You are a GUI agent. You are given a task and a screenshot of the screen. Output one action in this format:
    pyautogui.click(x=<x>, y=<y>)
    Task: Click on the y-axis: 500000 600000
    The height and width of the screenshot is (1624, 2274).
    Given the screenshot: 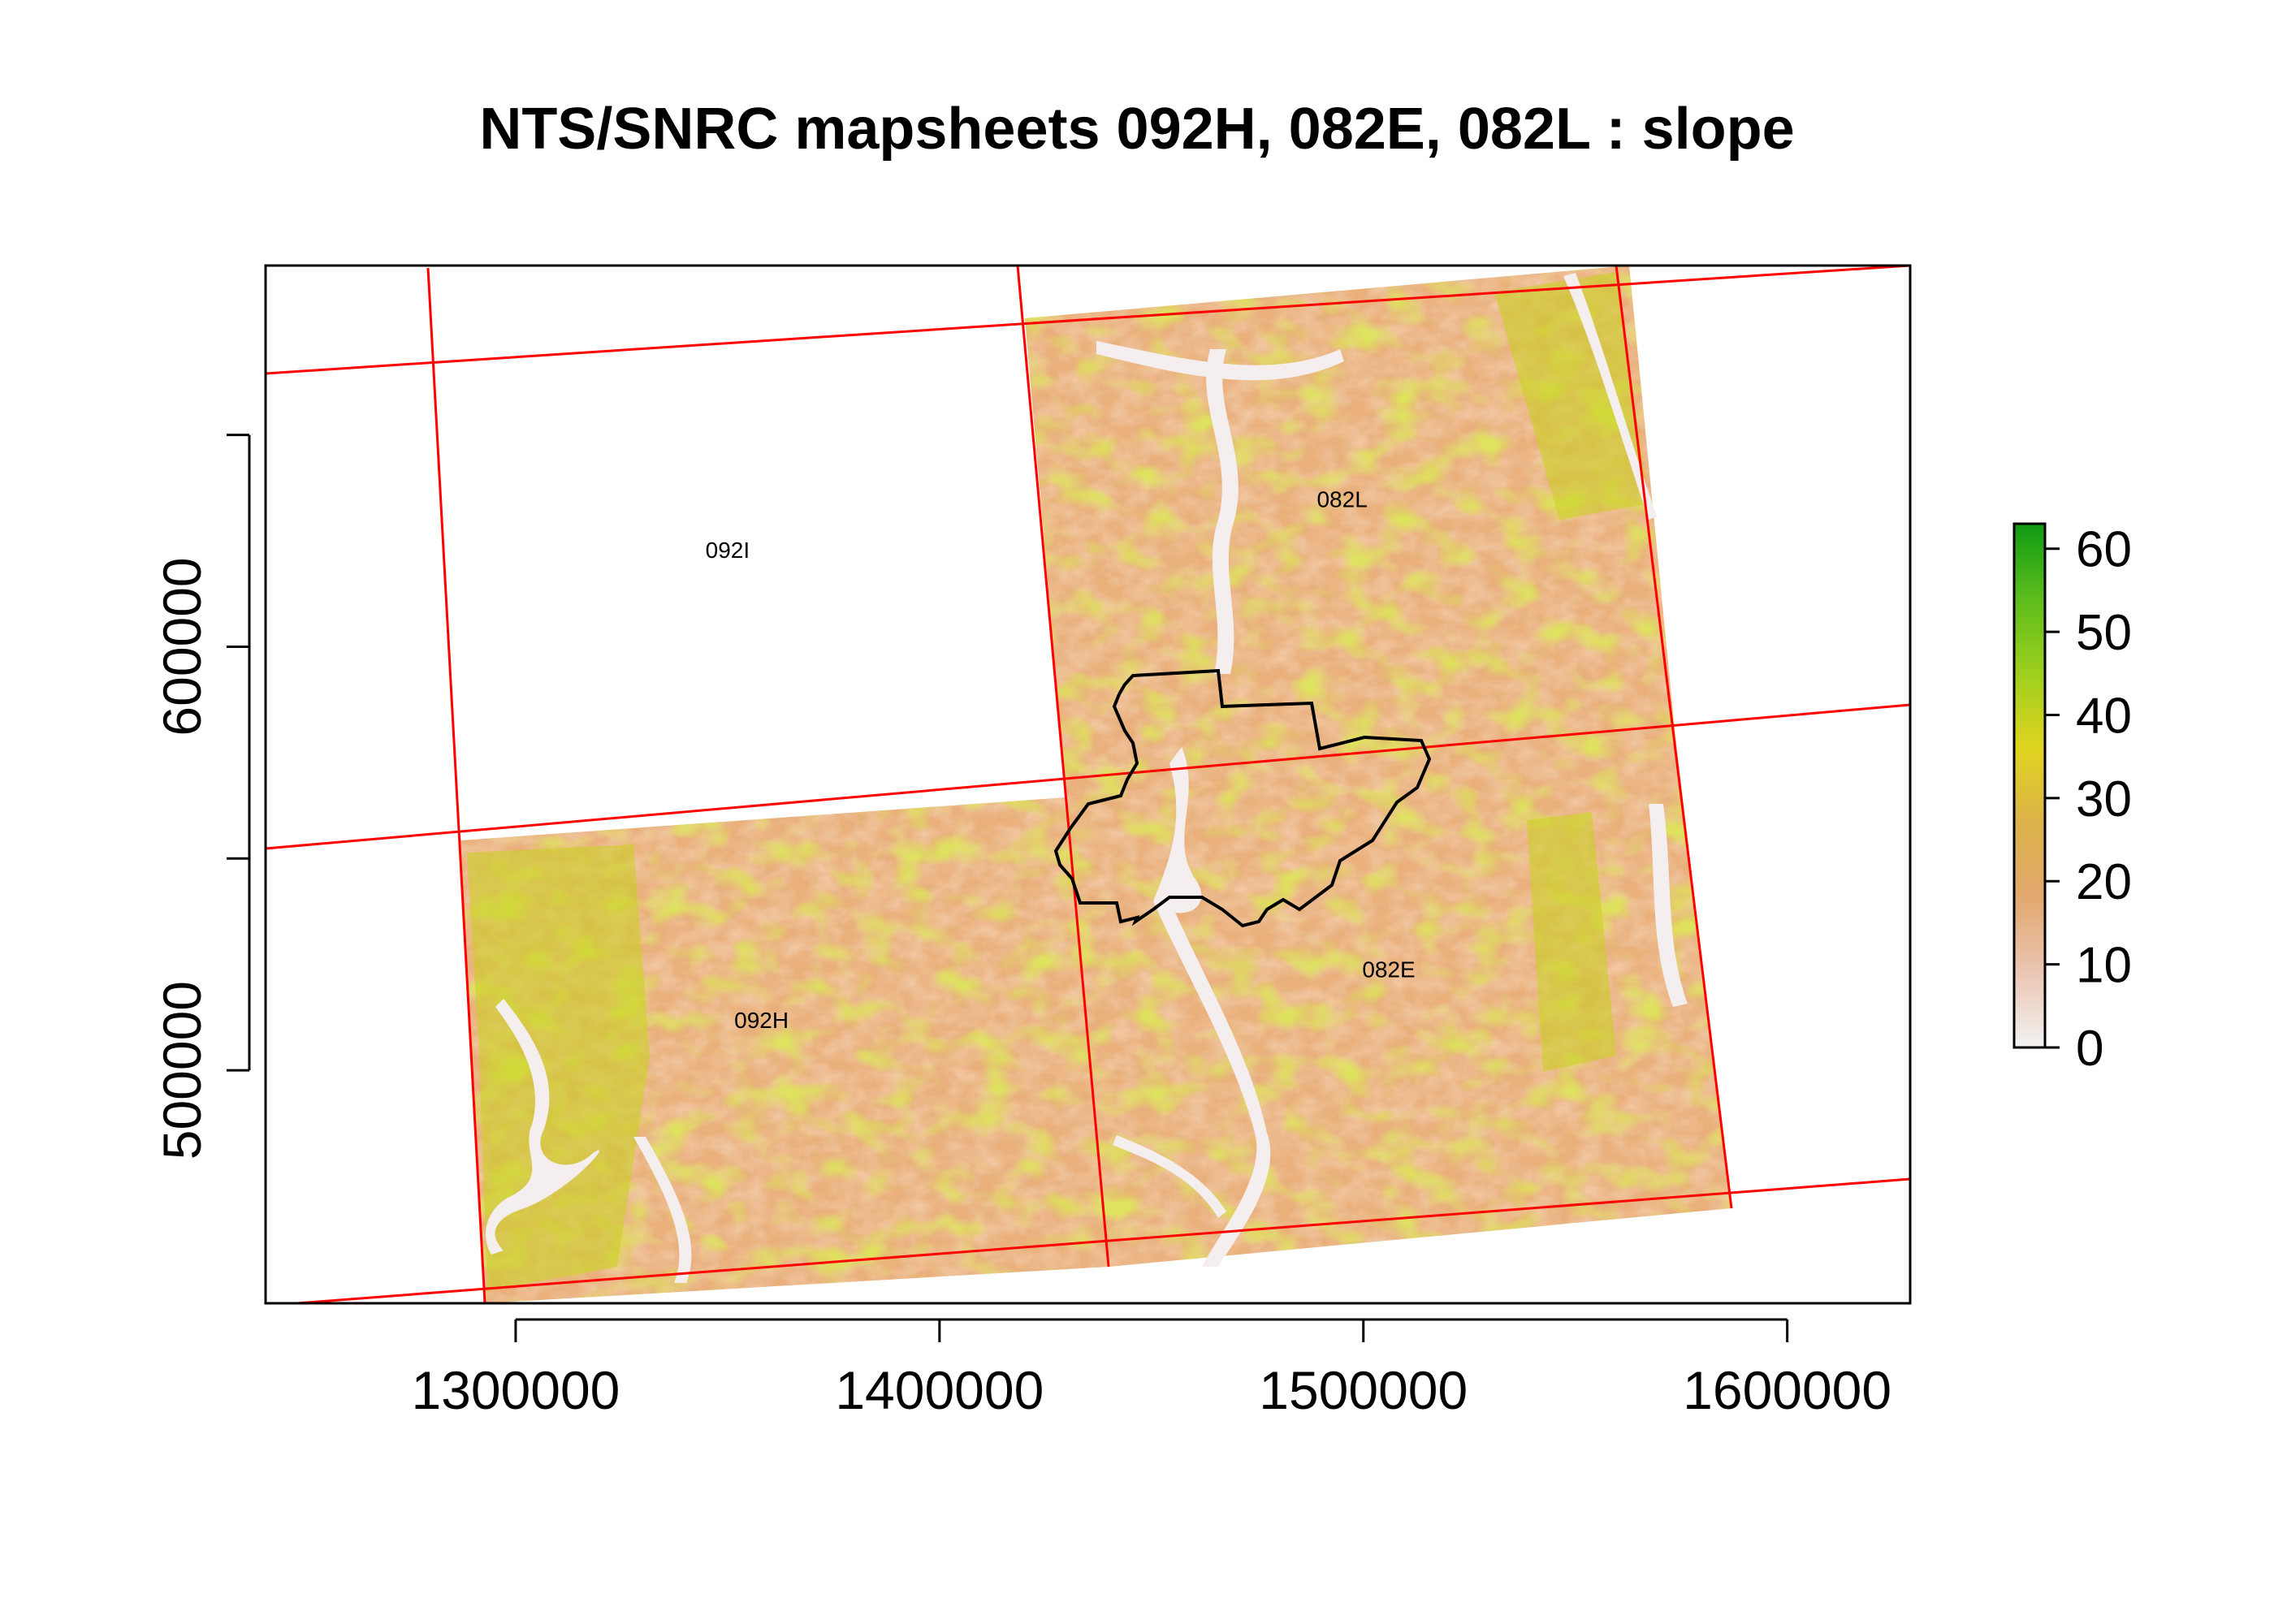 What is the action you would take?
    pyautogui.click(x=201, y=798)
    